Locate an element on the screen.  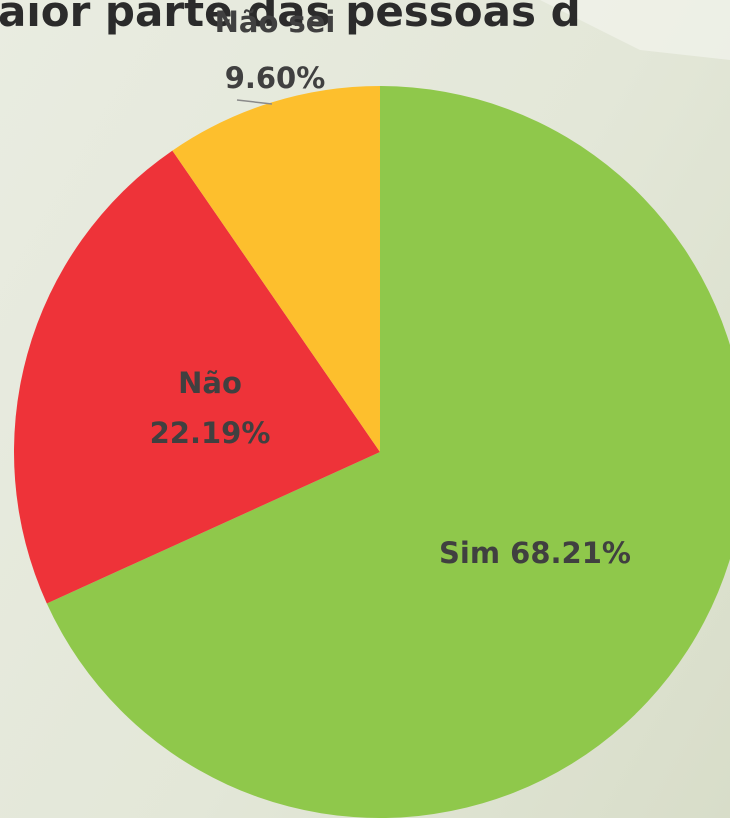
label-value: 22.19% is located at coordinates (210, 433).